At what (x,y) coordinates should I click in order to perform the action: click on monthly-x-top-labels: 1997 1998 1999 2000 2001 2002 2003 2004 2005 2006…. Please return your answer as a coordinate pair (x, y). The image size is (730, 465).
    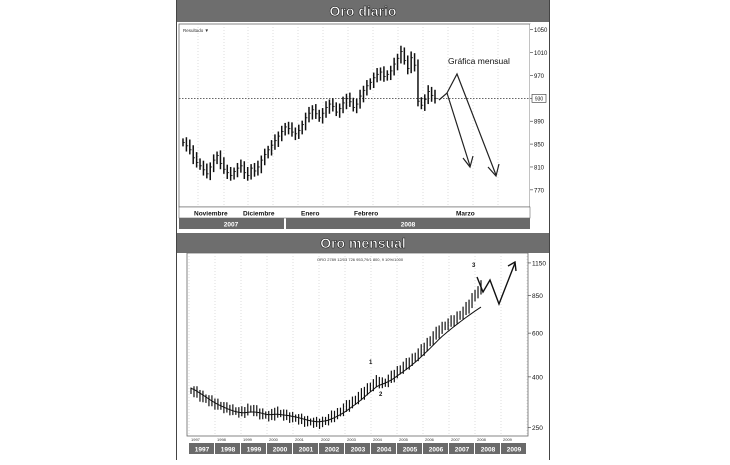
    Looking at the image, I should click on (352, 439).